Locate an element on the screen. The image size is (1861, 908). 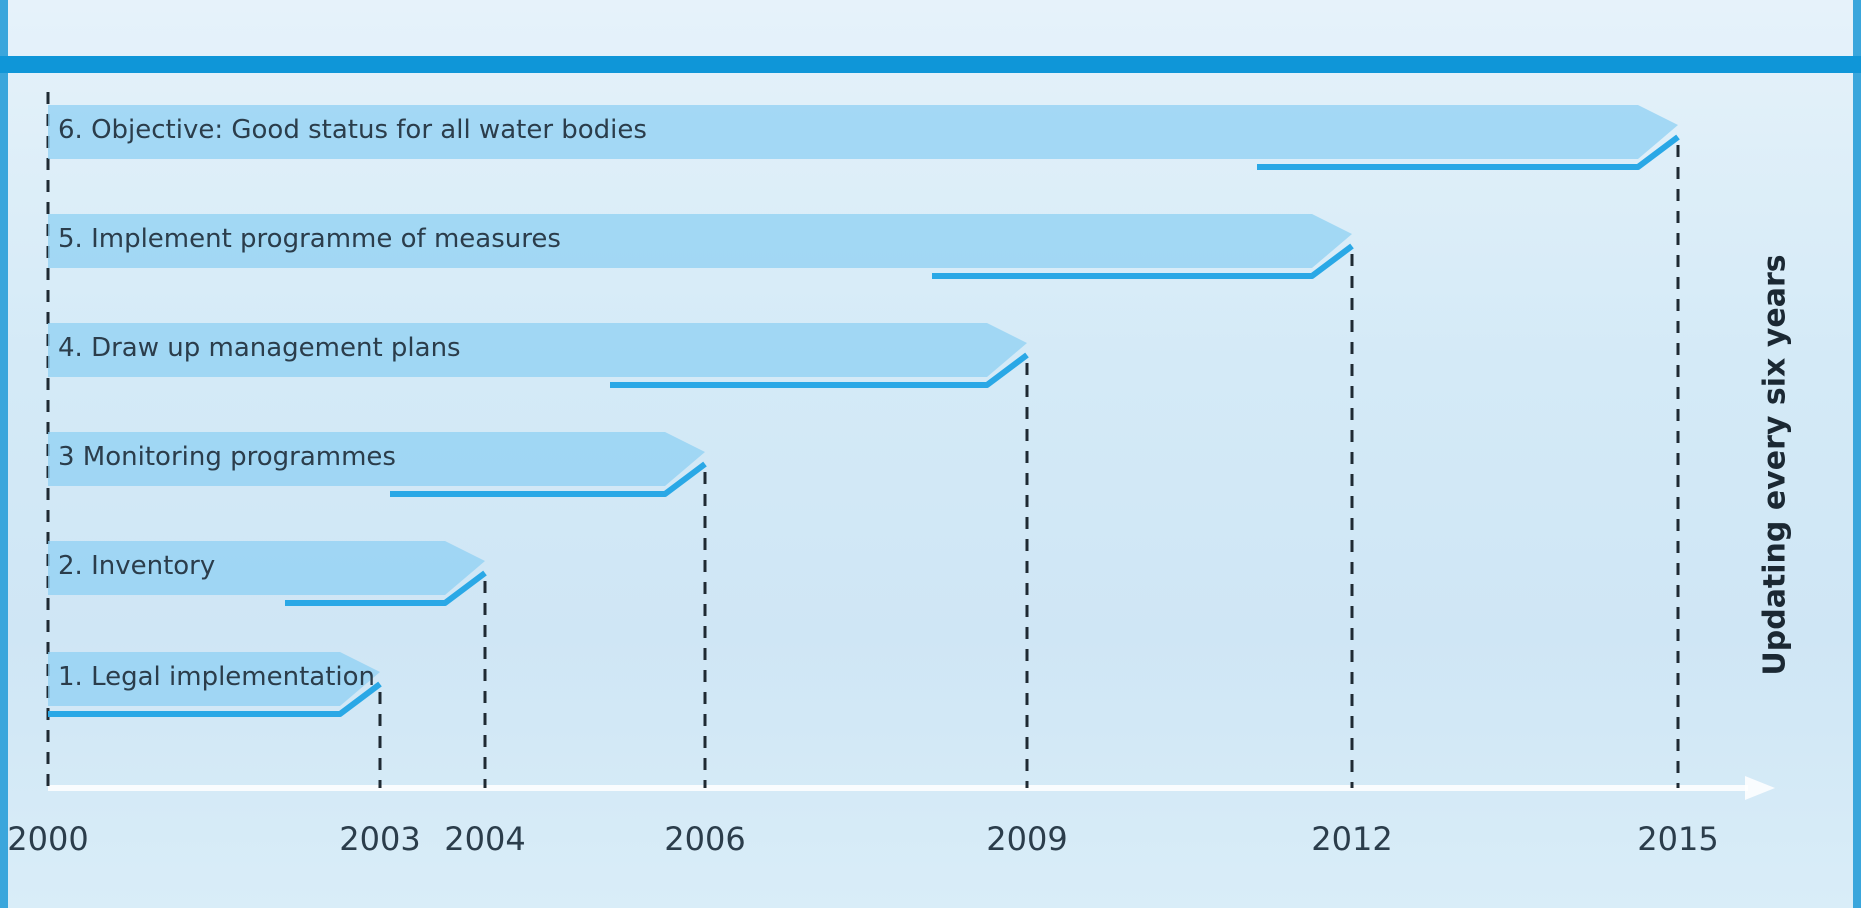
time-axis-line is located at coordinates (898, 788).